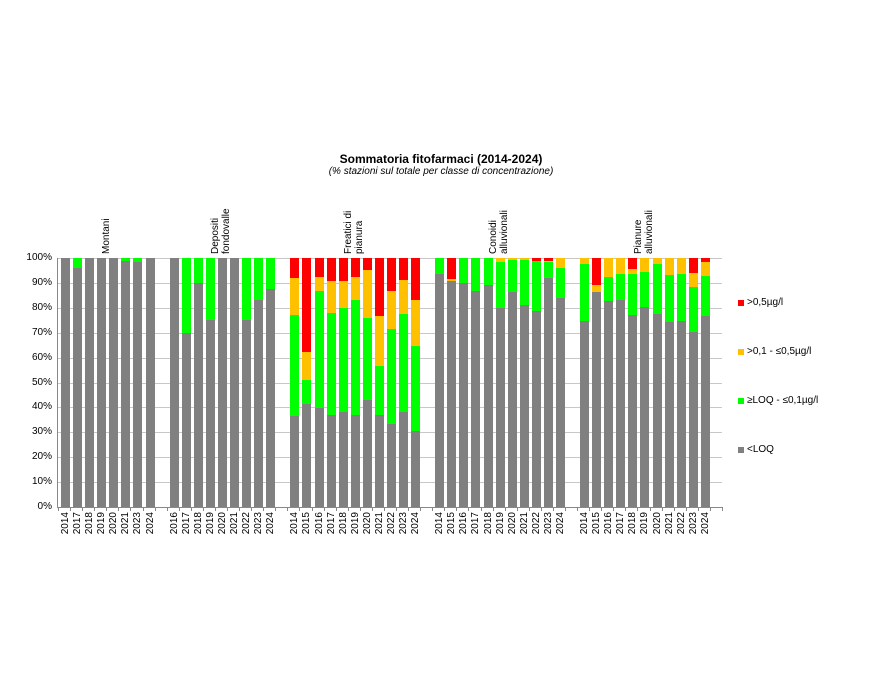  I want to click on bar-montani-2019, so click(102, 382).